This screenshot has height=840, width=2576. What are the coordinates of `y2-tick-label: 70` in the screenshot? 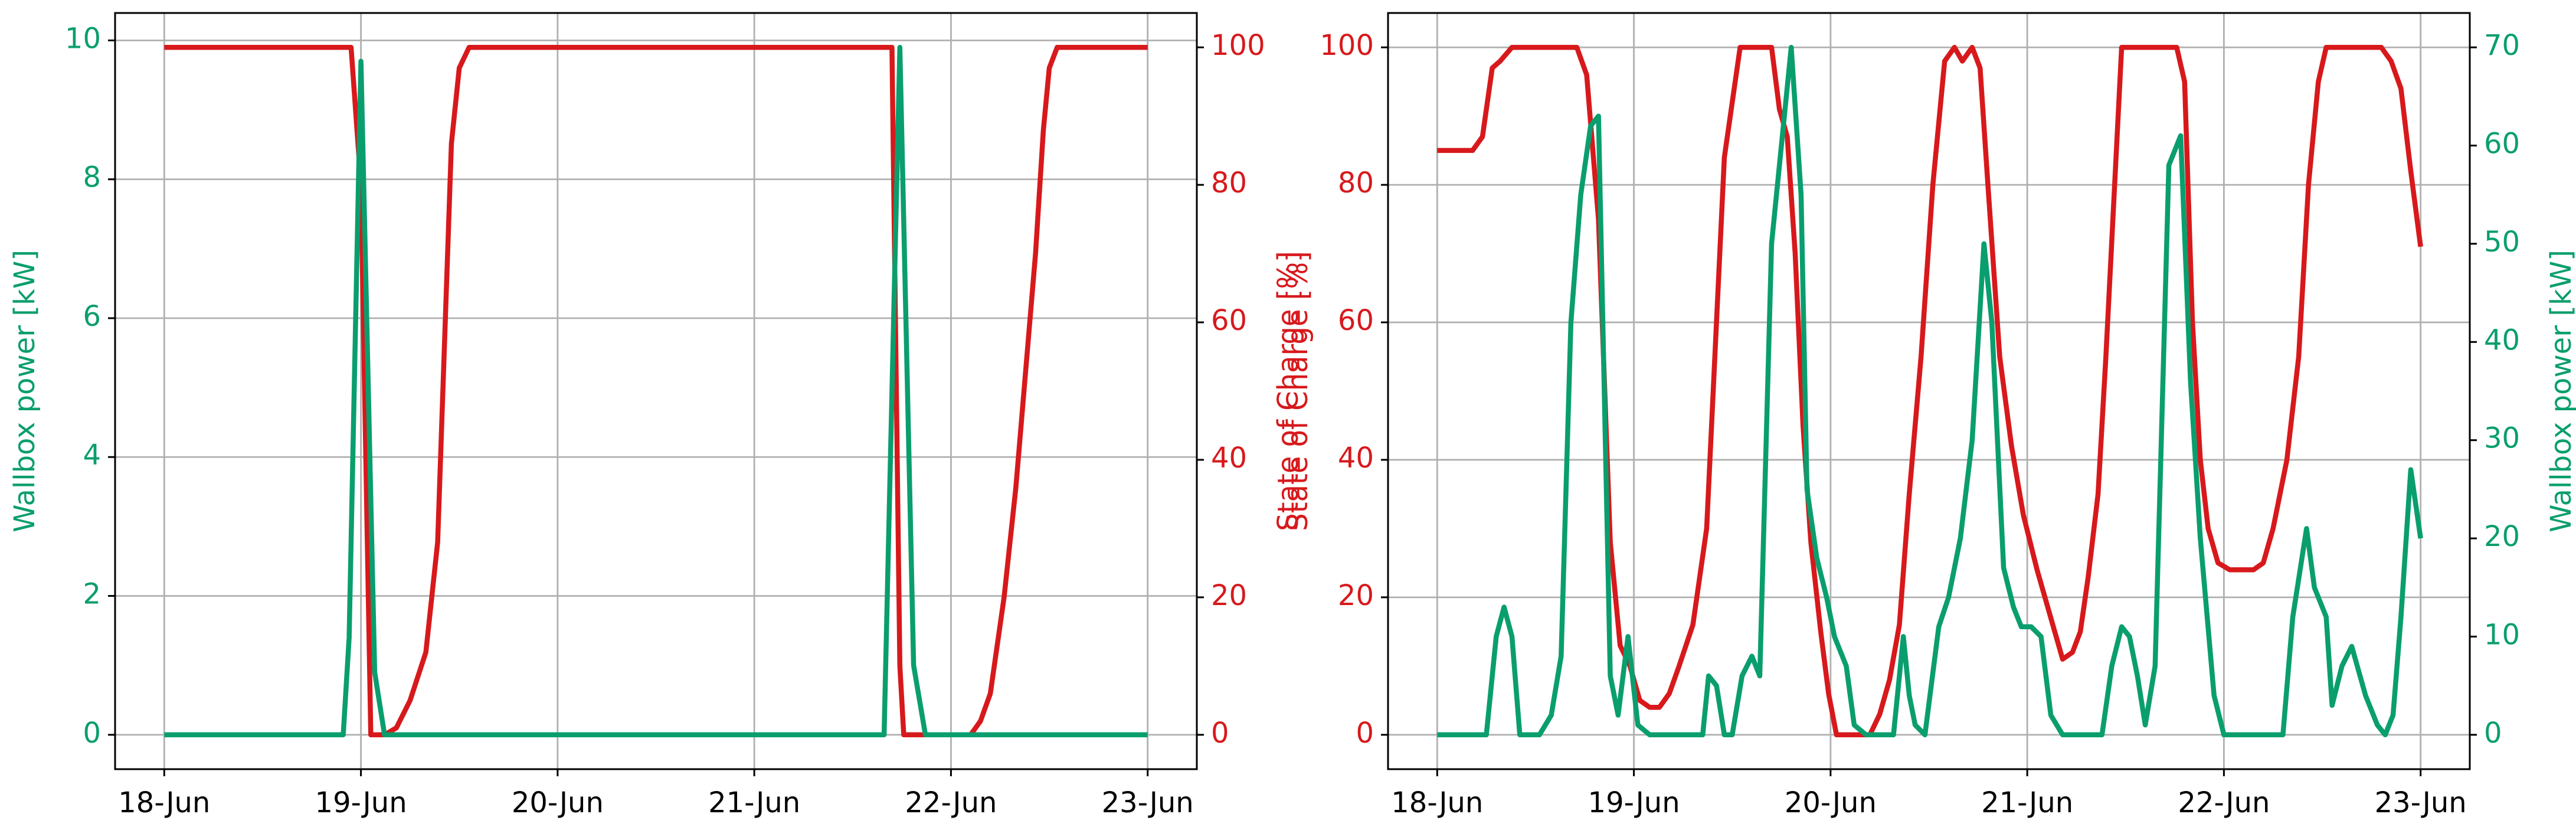 It's located at (2502, 45).